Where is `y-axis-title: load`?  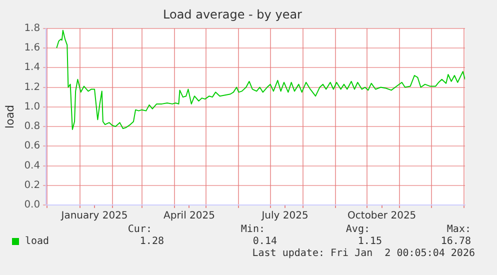
y-axis-title: load is located at coordinates (9, 116).